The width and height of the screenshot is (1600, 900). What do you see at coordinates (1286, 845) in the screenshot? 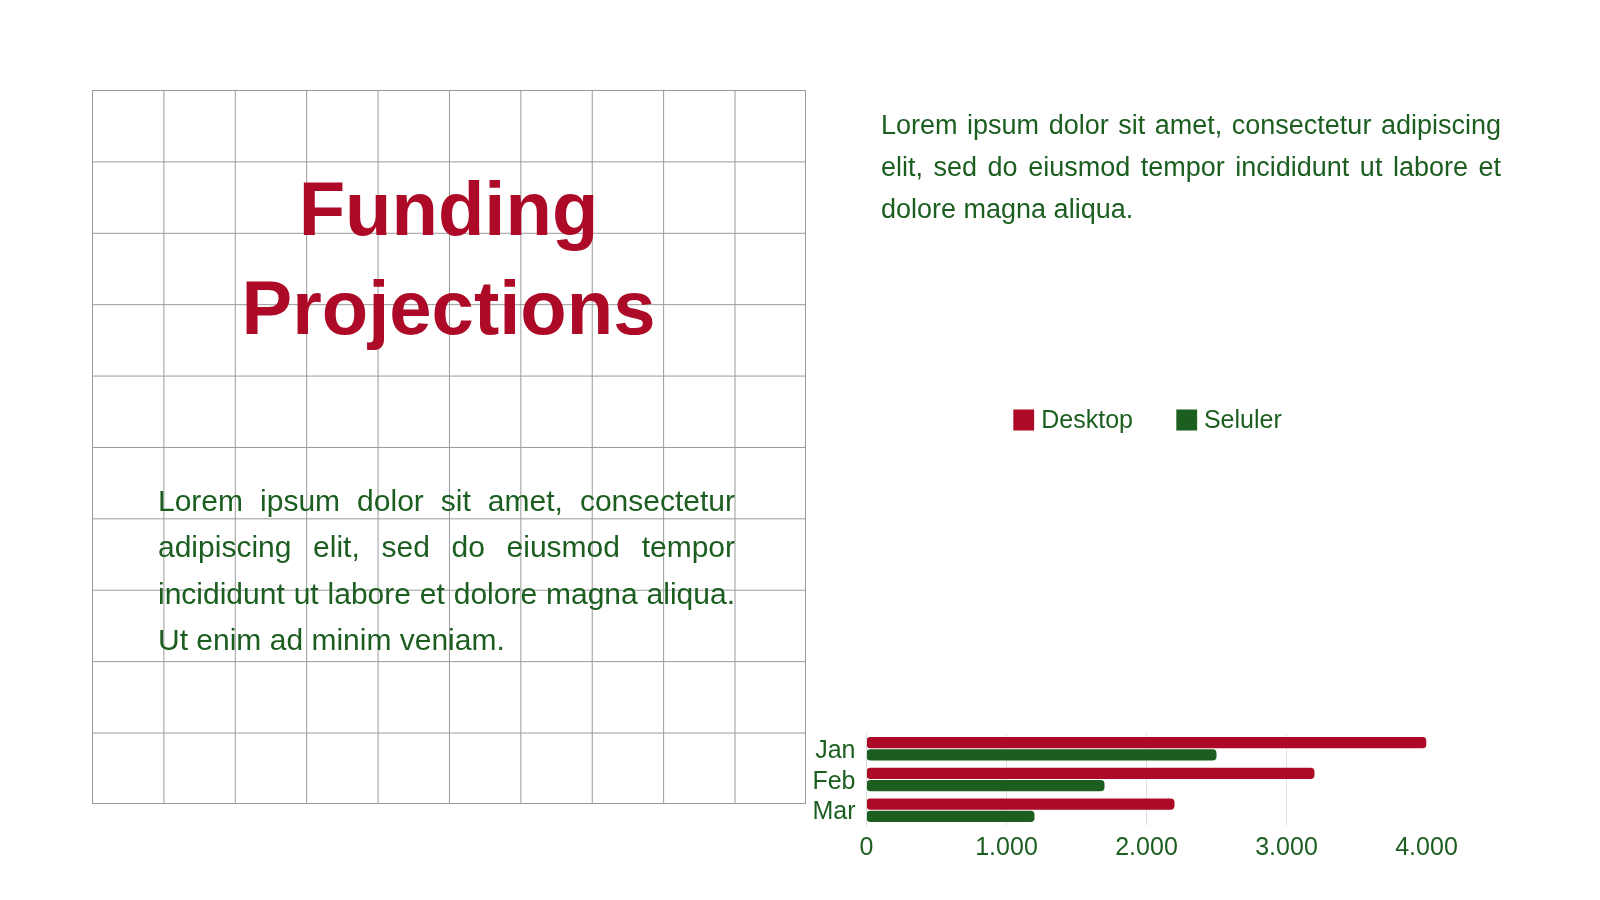
I see `x-tick-label: 3.000` at bounding box center [1286, 845].